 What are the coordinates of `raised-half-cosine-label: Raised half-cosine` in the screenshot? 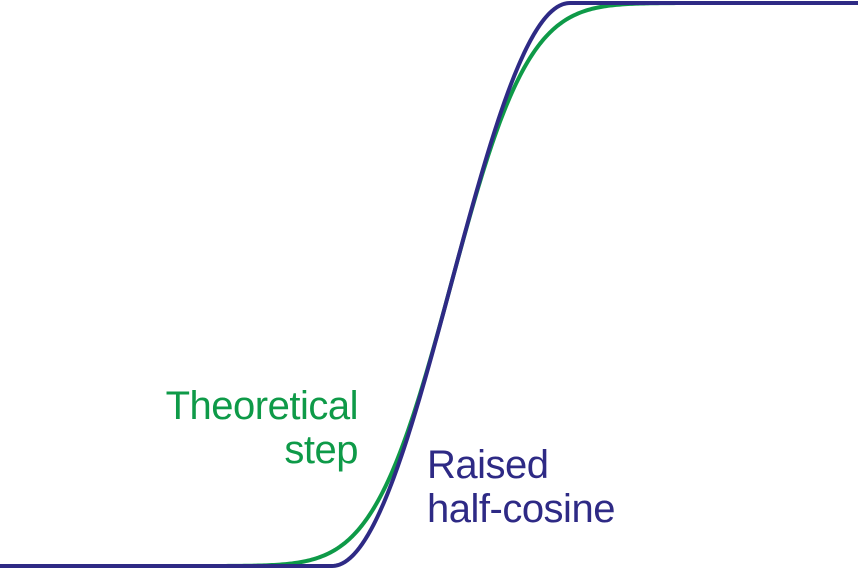 It's located at (521, 487).